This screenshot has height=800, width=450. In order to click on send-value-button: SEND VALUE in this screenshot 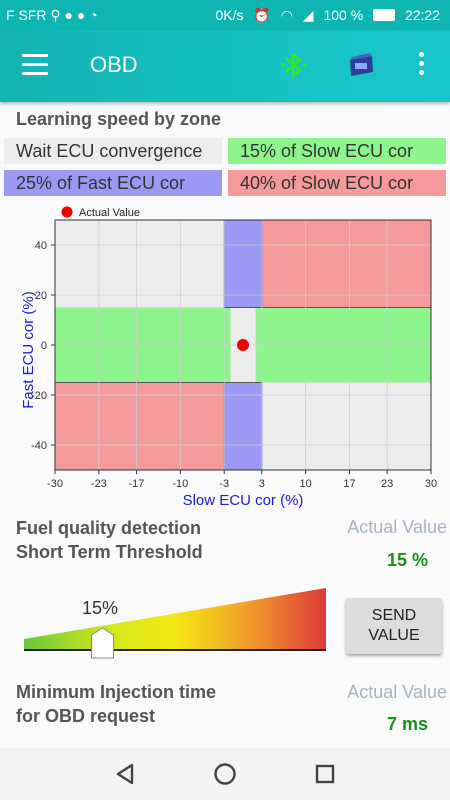, I will do `click(394, 626)`.